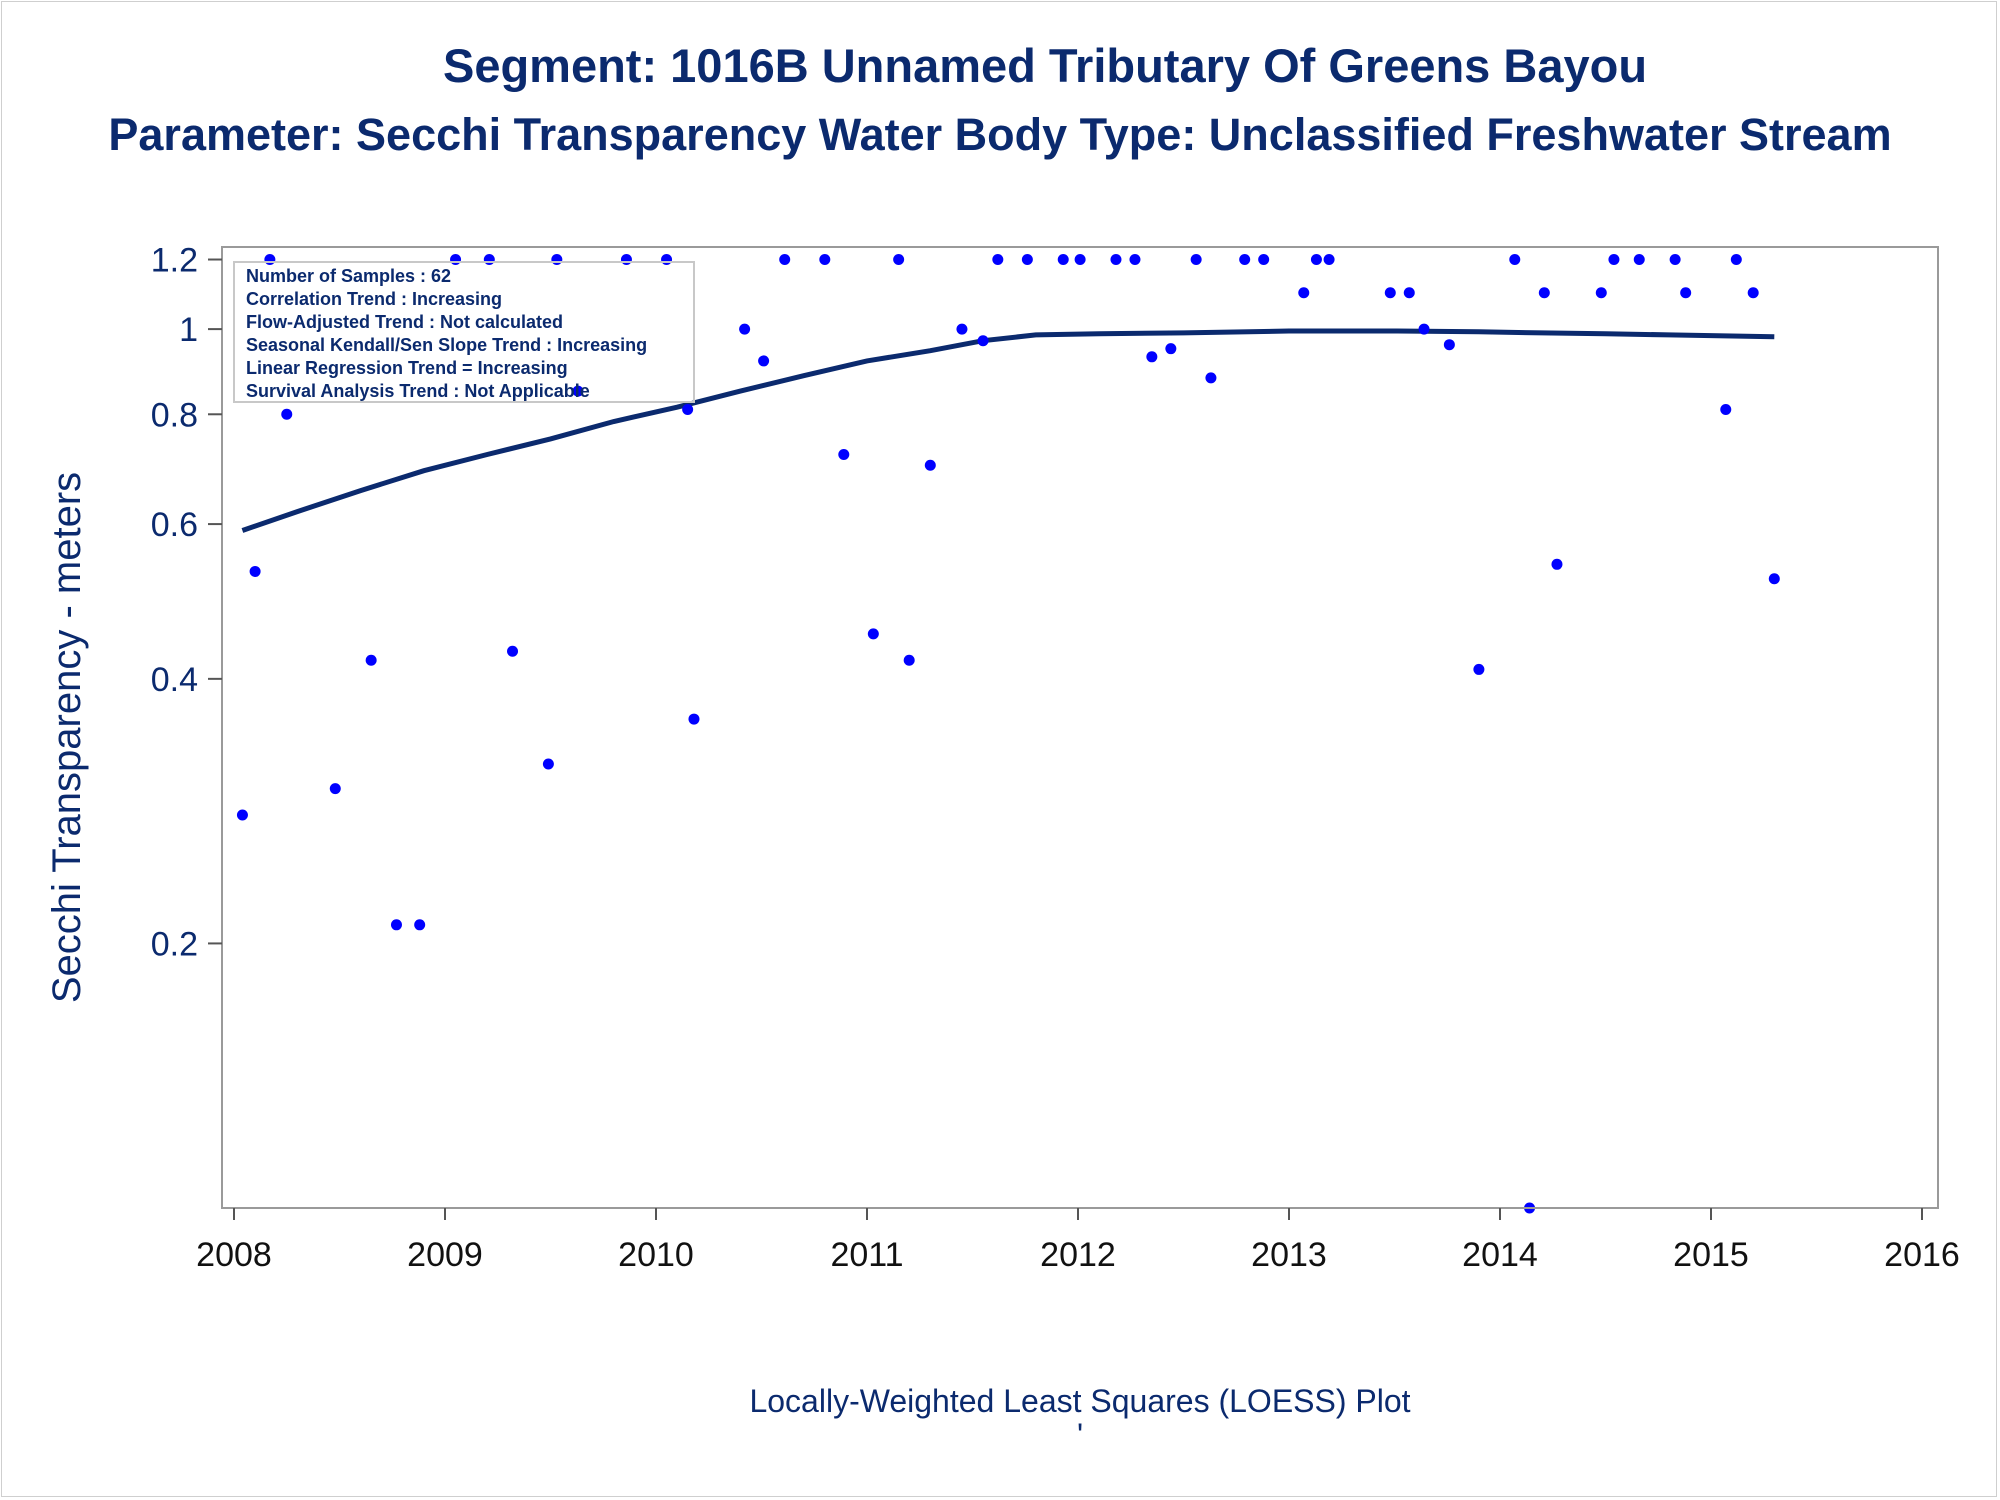 This screenshot has height=1500, width=2000. Describe the element at coordinates (174, 944) in the screenshot. I see `y-tick-label: 0.2` at that location.